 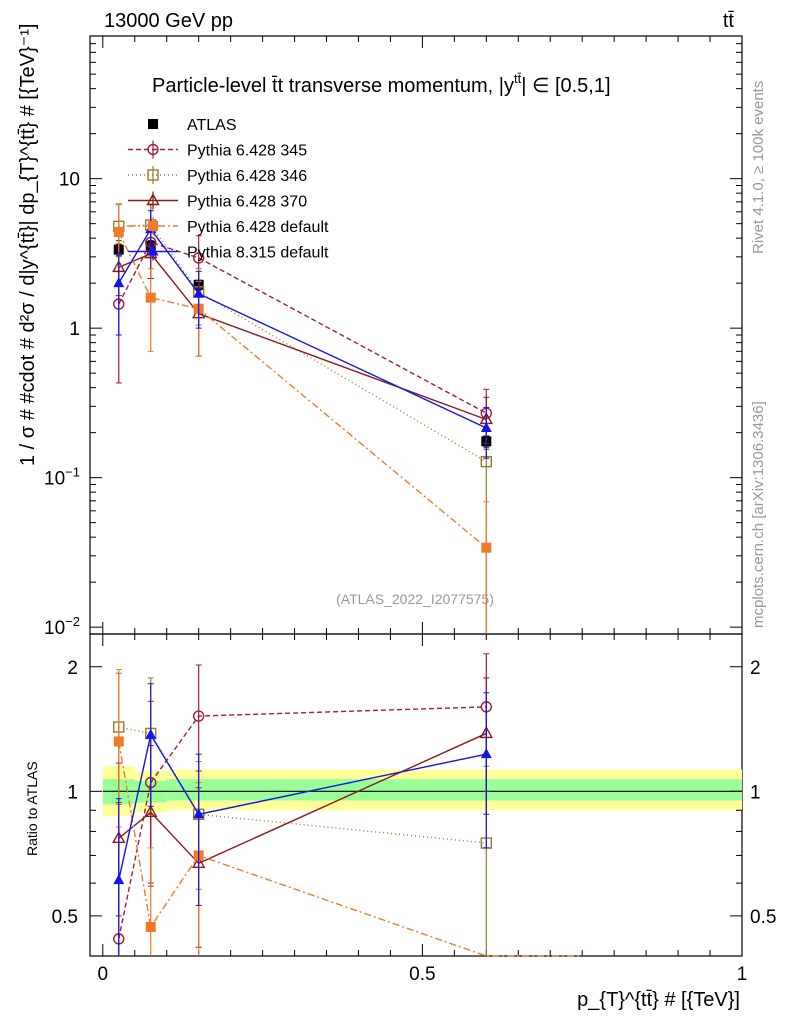 What do you see at coordinates (422, 974) in the screenshot?
I see `x-tick-label: 0.5` at bounding box center [422, 974].